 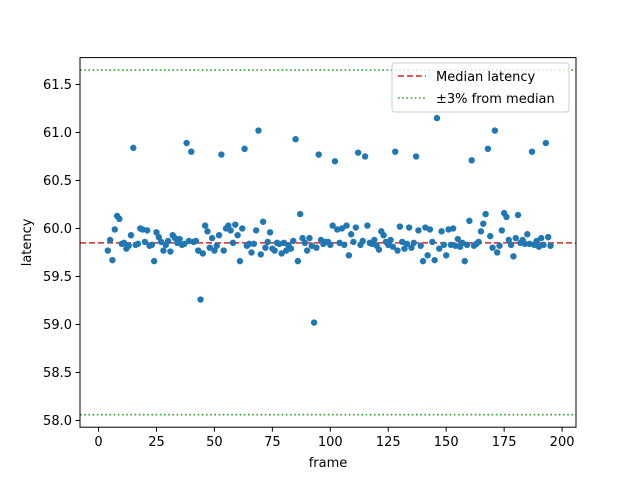 What do you see at coordinates (504, 442) in the screenshot?
I see `x-tick-label: 175` at bounding box center [504, 442].